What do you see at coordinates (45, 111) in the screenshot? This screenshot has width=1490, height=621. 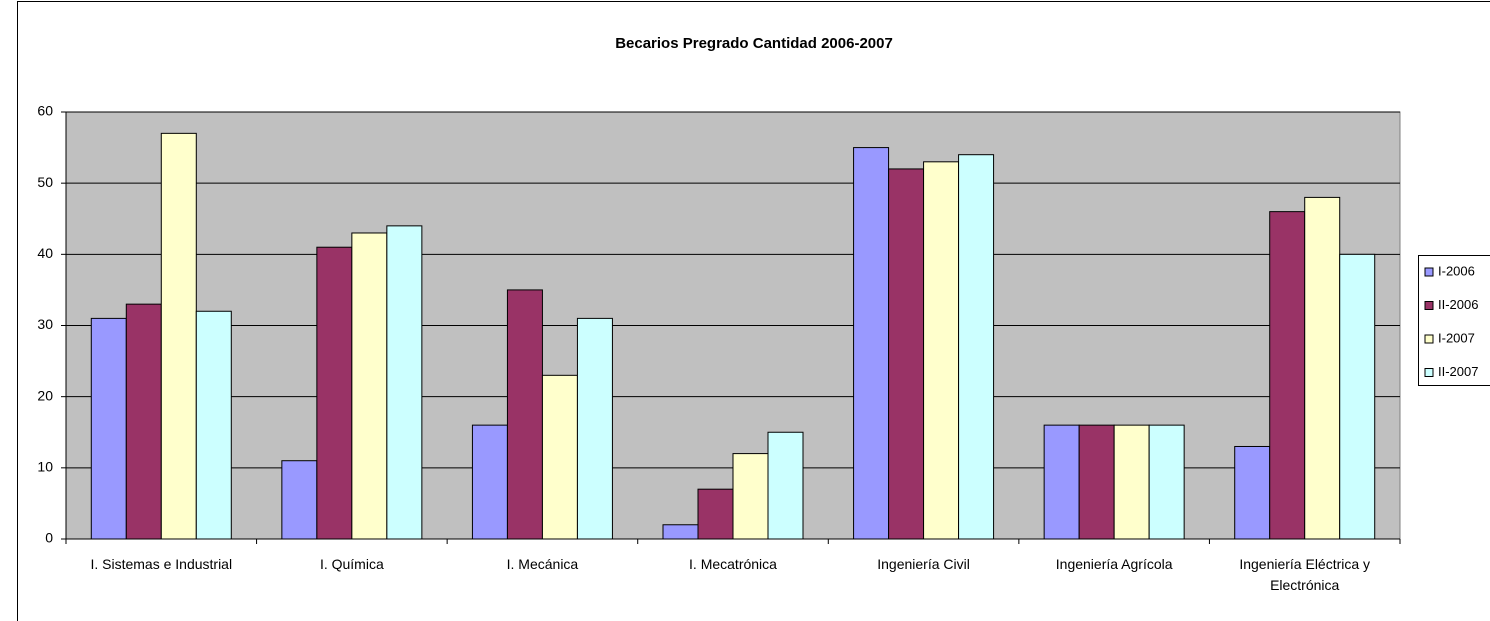 I see `y-tick-label: 60` at bounding box center [45, 111].